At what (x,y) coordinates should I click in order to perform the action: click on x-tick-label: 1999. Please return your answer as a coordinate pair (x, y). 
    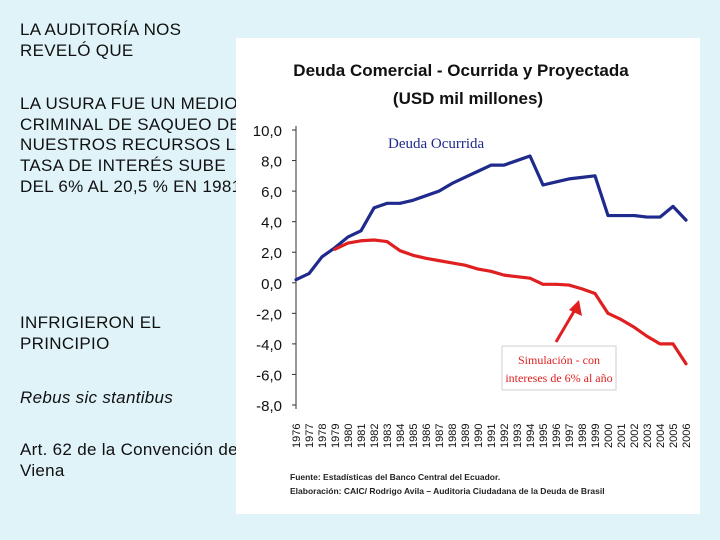
    Looking at the image, I should click on (596, 436).